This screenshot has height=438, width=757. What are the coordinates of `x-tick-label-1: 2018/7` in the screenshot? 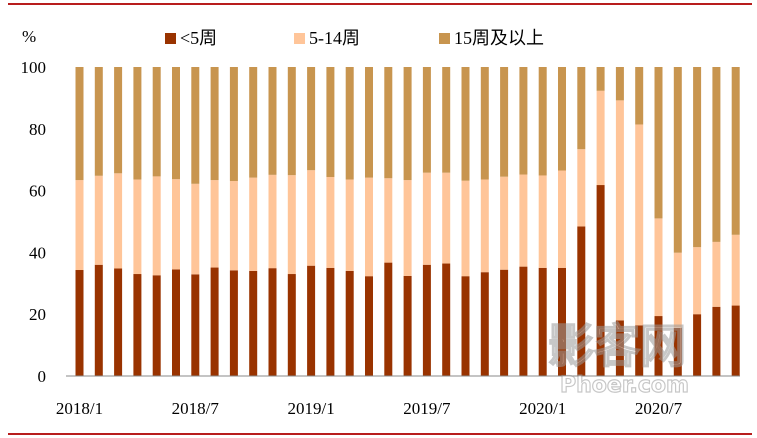 It's located at (196, 408).